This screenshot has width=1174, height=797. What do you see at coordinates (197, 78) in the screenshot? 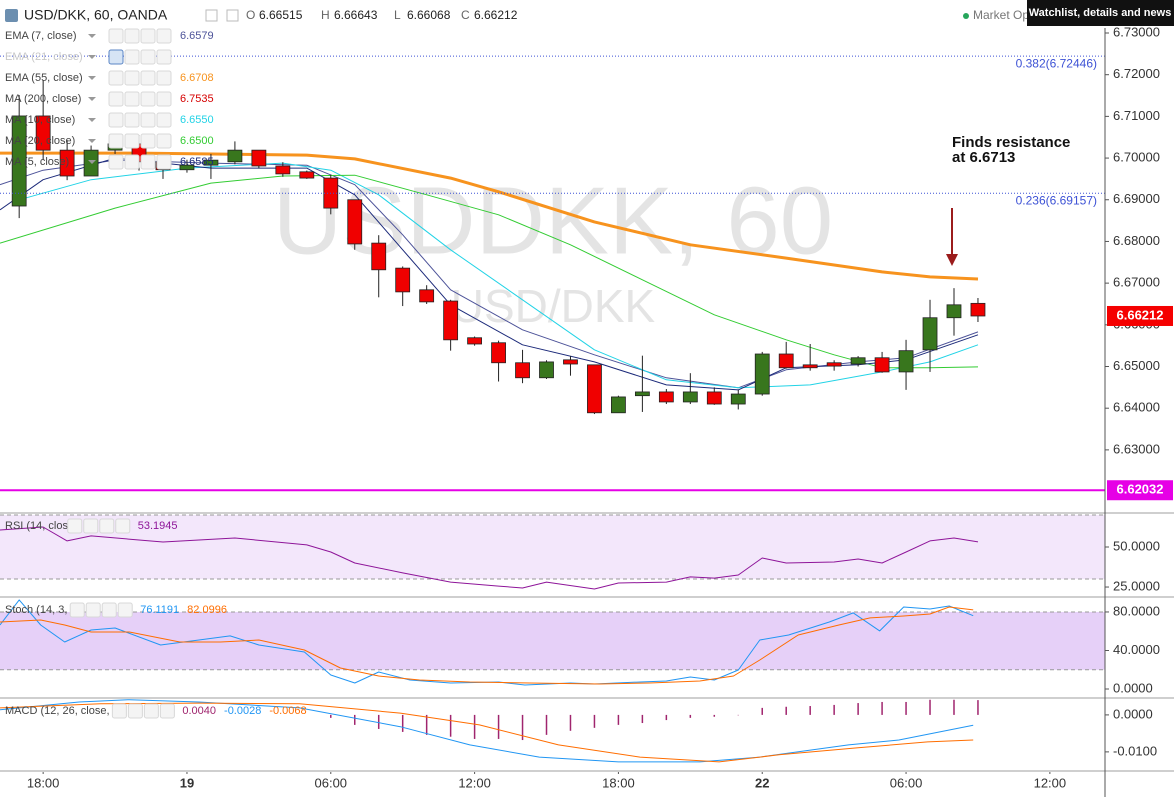
I see `legend-value: 6.6708` at bounding box center [197, 78].